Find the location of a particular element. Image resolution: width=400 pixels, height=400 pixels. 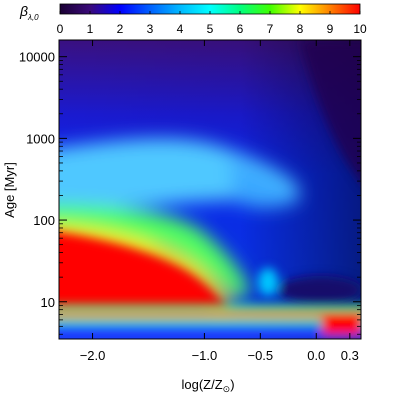

colorbar-label-subscript: λ,0 is located at coordinates (33, 17).